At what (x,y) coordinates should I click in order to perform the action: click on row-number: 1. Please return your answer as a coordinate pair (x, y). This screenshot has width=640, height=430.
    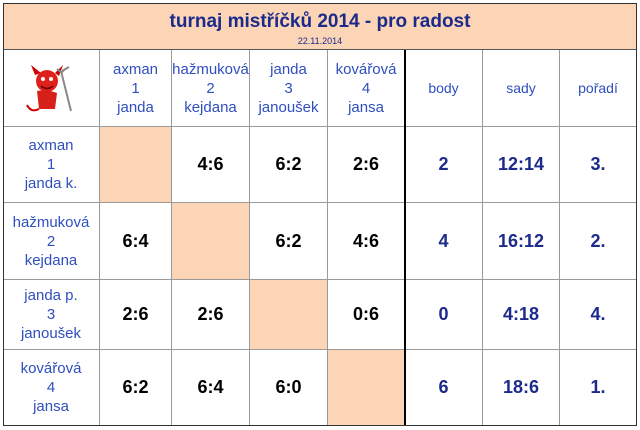
    Looking at the image, I should click on (51, 164).